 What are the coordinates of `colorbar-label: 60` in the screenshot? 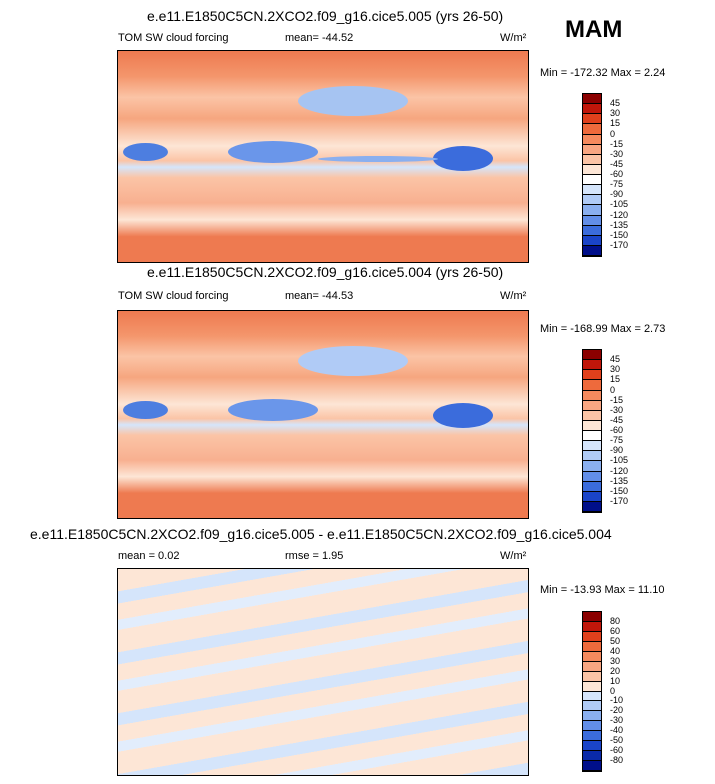 It's located at (615, 630).